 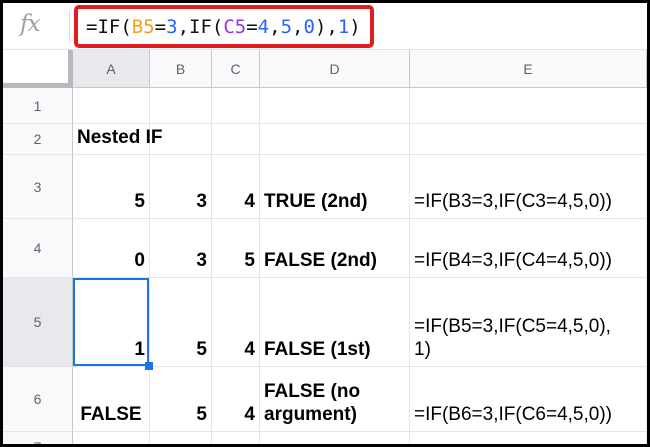 I want to click on sheet-row-4: 4 0 3 5 FALSE (2nd) =IF(B4=3,IF(C4=4,5,0)), so click(x=325, y=248).